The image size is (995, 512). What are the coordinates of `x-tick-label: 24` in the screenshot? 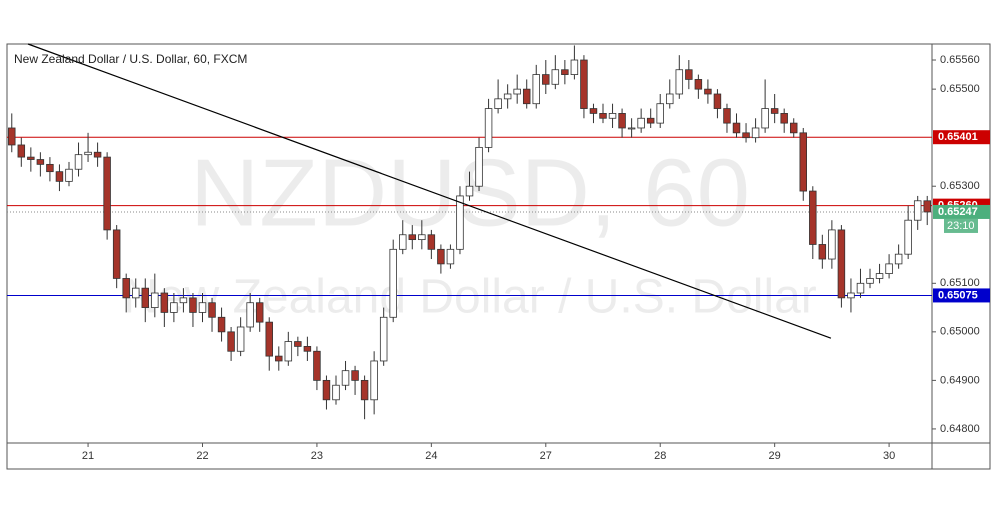 It's located at (431, 456).